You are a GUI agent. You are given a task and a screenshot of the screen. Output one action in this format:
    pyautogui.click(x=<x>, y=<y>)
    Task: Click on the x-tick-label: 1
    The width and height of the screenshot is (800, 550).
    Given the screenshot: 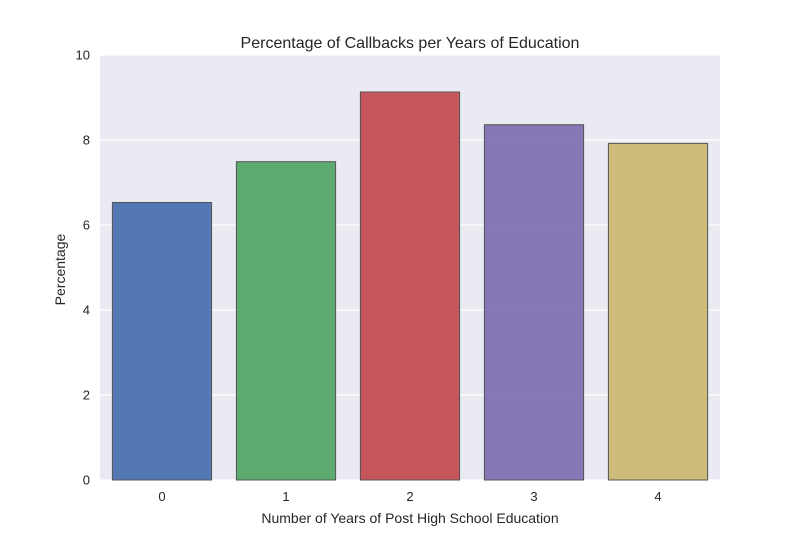 What is the action you would take?
    pyautogui.click(x=285, y=496)
    